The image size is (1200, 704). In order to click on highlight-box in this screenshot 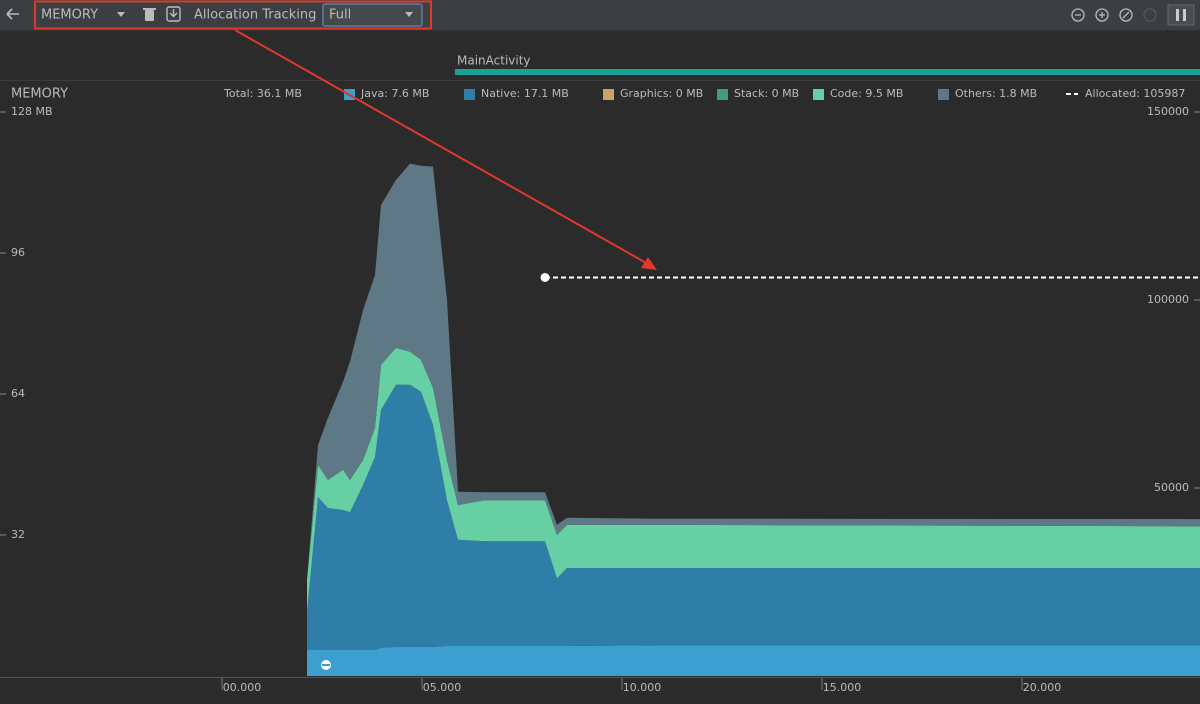, I will do `click(233, 15)`.